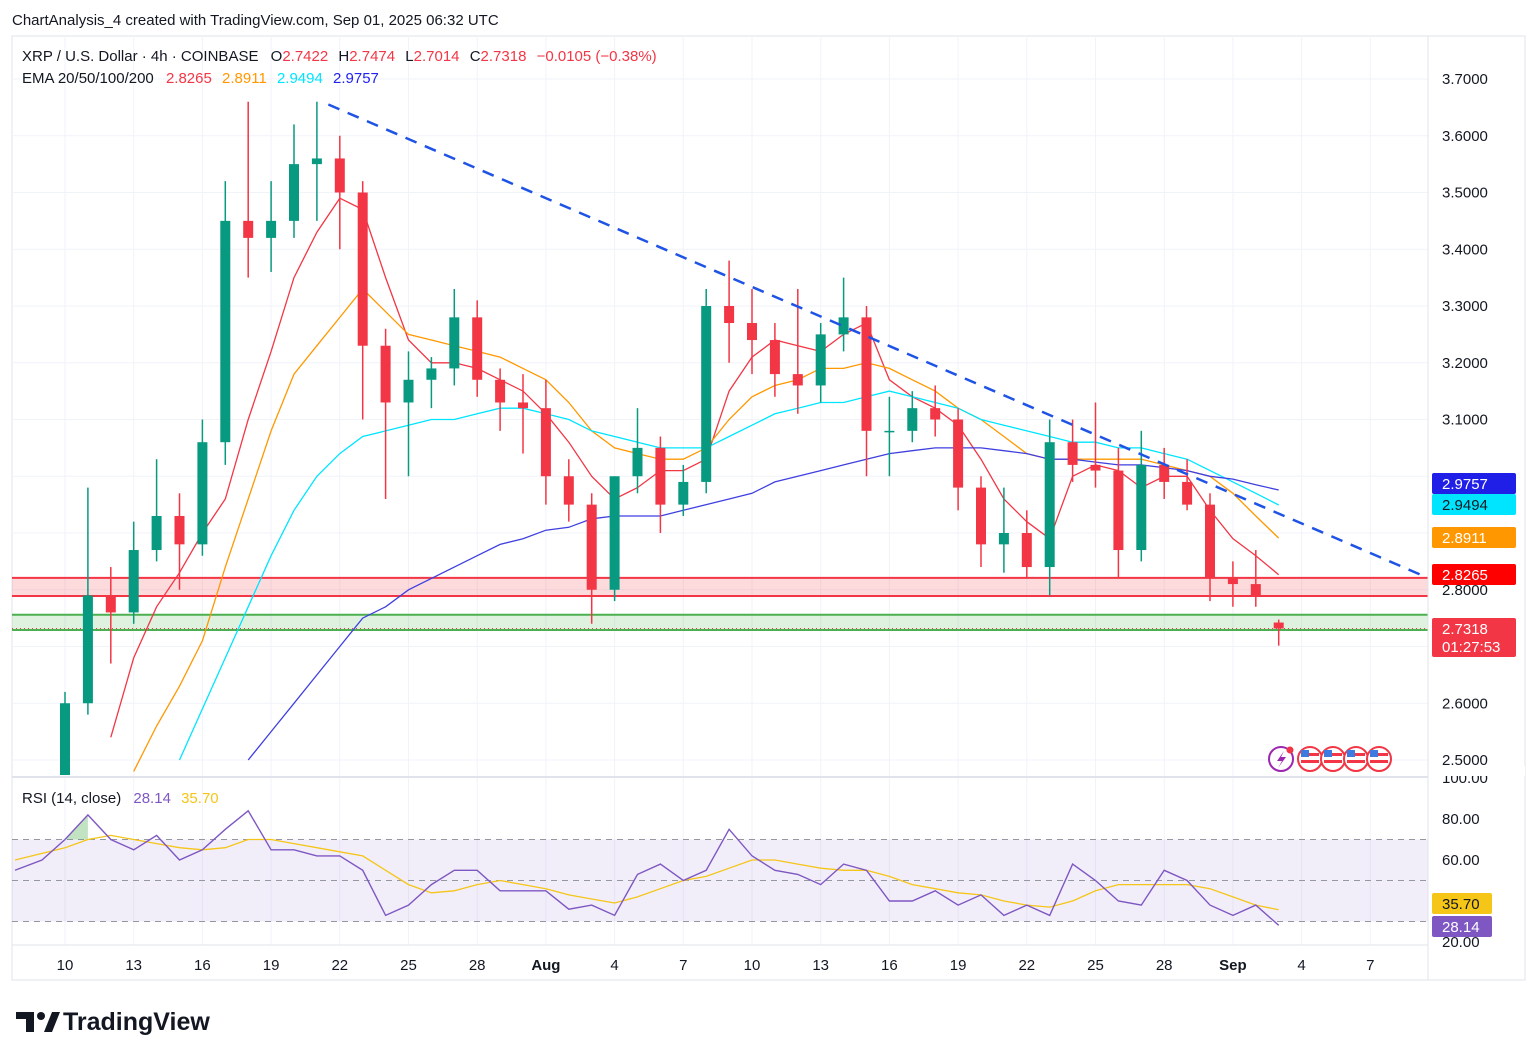 Image resolution: width=1536 pixels, height=1058 pixels. What do you see at coordinates (1465, 484) in the screenshot?
I see `ema200-tag-text: 2.9757` at bounding box center [1465, 484].